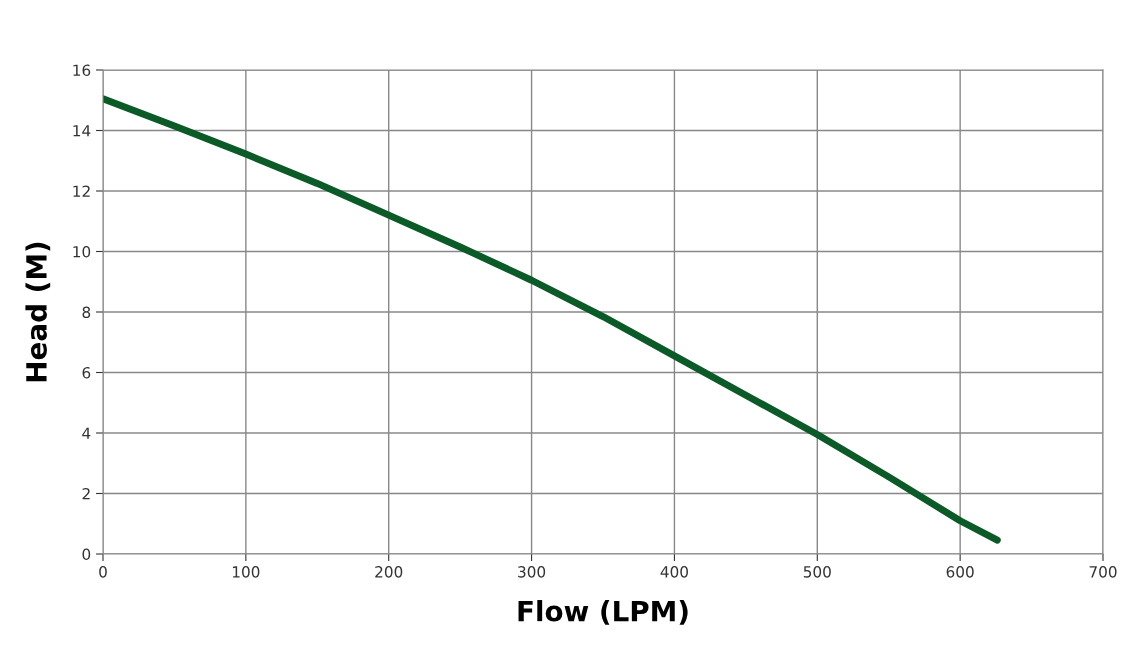 This screenshot has width=1134, height=647. I want to click on y-tick-label: 8, so click(86, 312).